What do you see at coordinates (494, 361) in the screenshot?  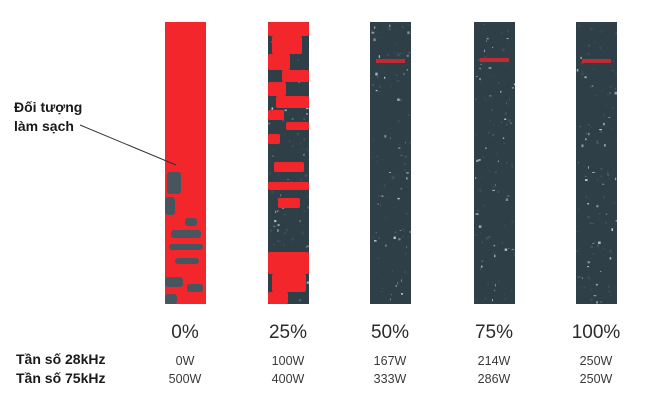 I see `power-28khz-value: 214W` at bounding box center [494, 361].